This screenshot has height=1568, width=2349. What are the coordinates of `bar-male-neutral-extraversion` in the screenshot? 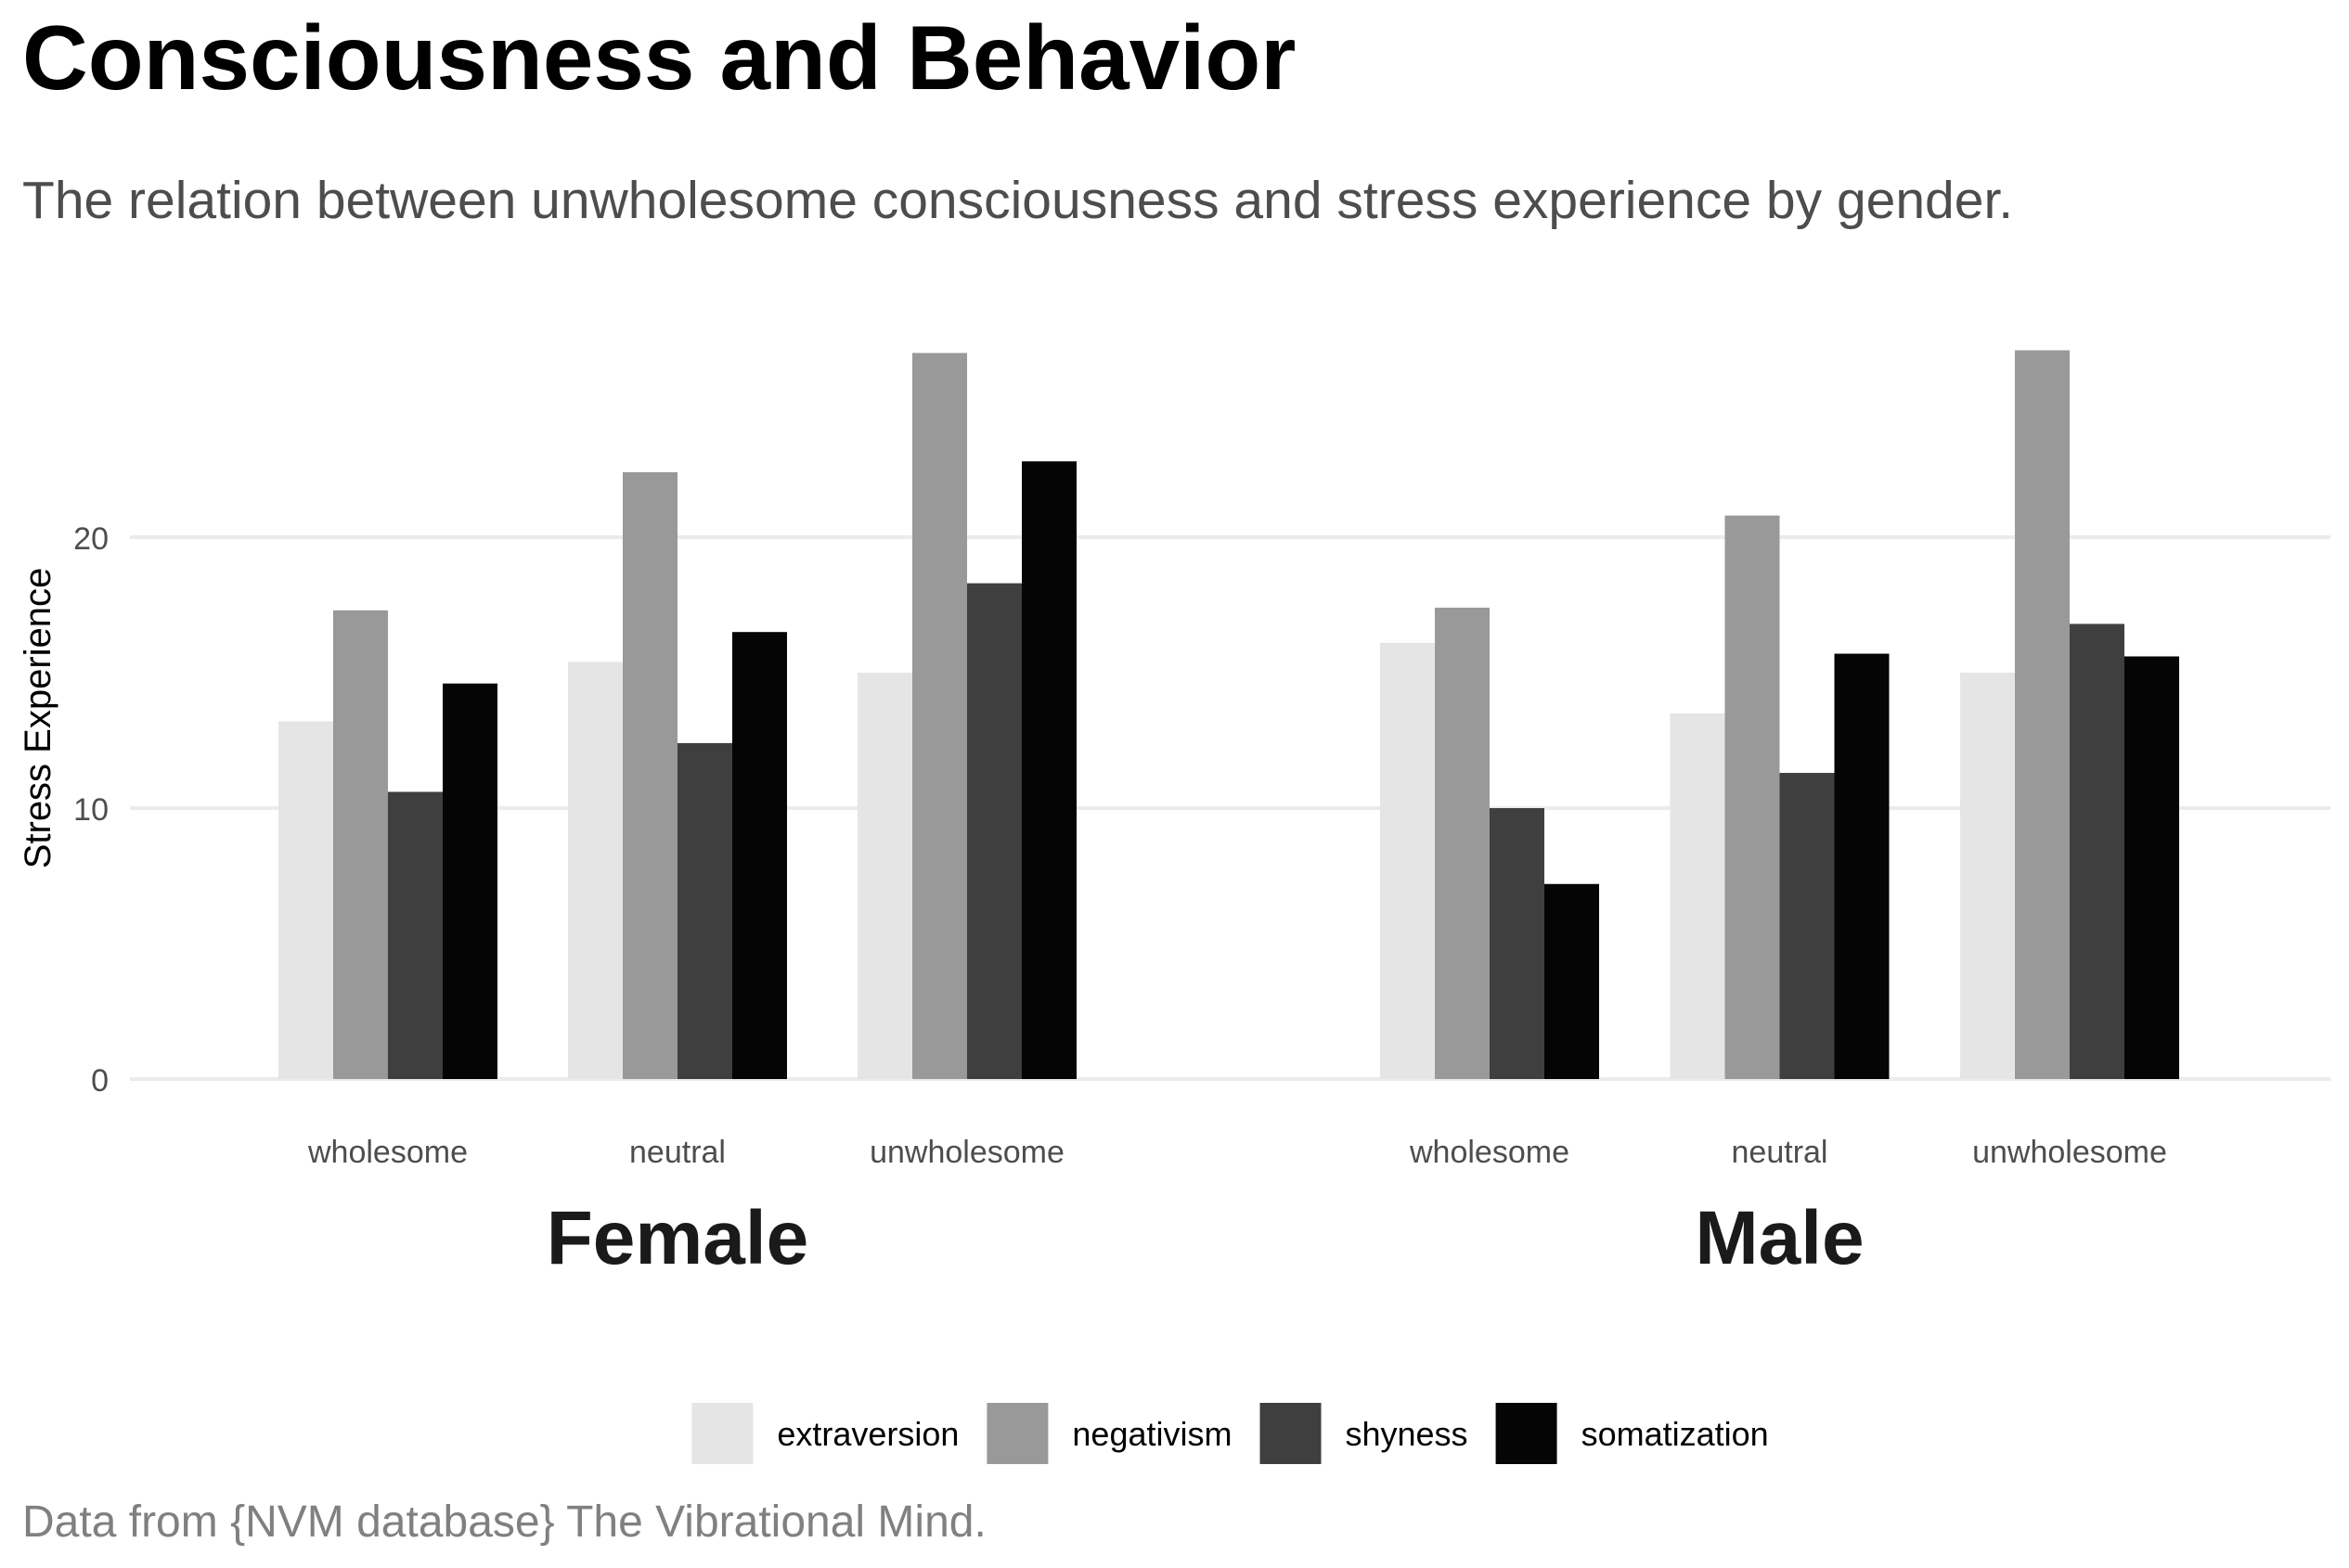 It's located at (1697, 896).